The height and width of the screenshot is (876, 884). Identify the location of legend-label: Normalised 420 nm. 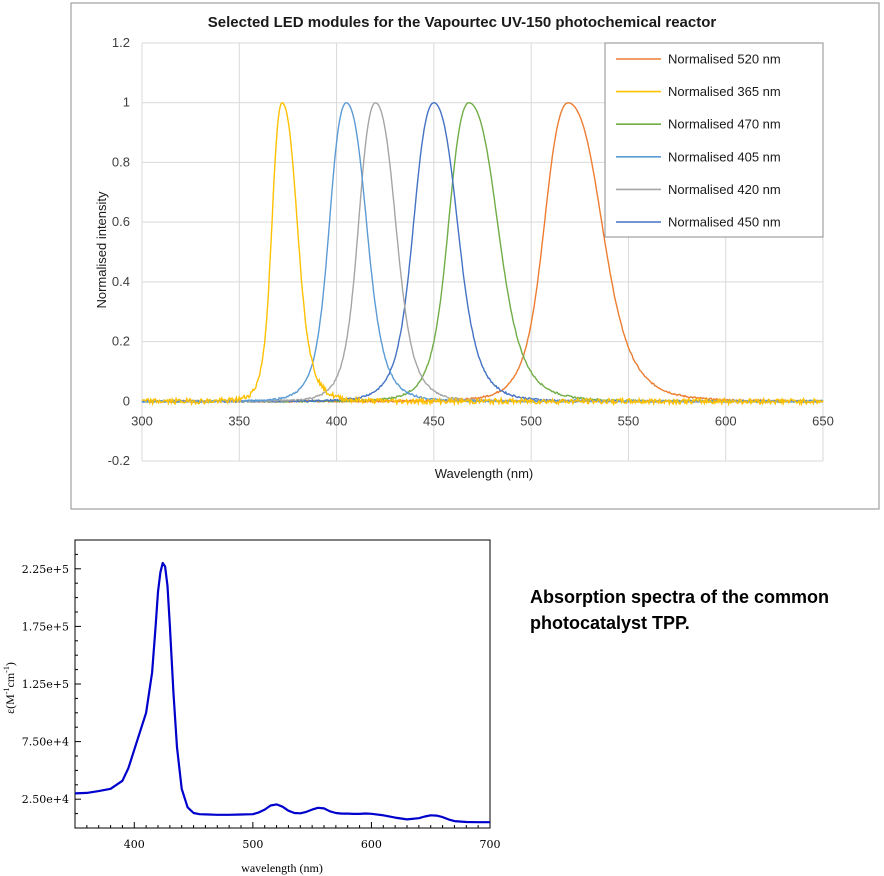
(724, 189).